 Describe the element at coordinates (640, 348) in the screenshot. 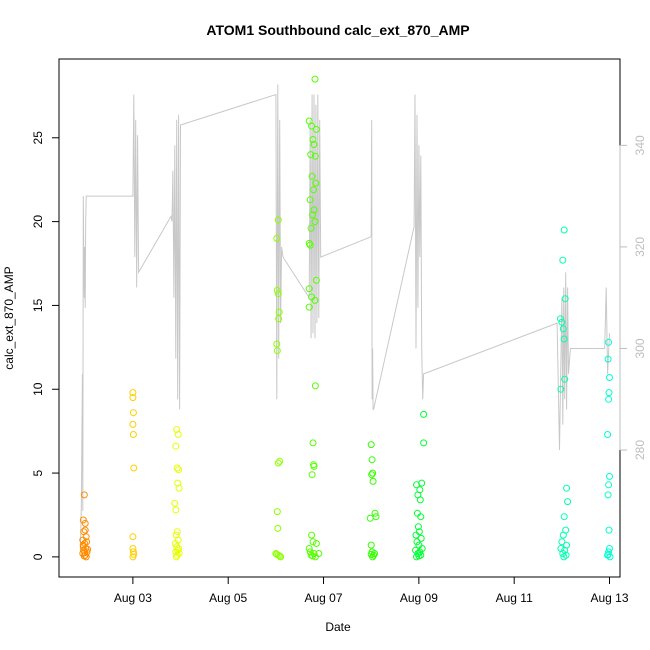

I see `y2-tick-label: 300` at that location.